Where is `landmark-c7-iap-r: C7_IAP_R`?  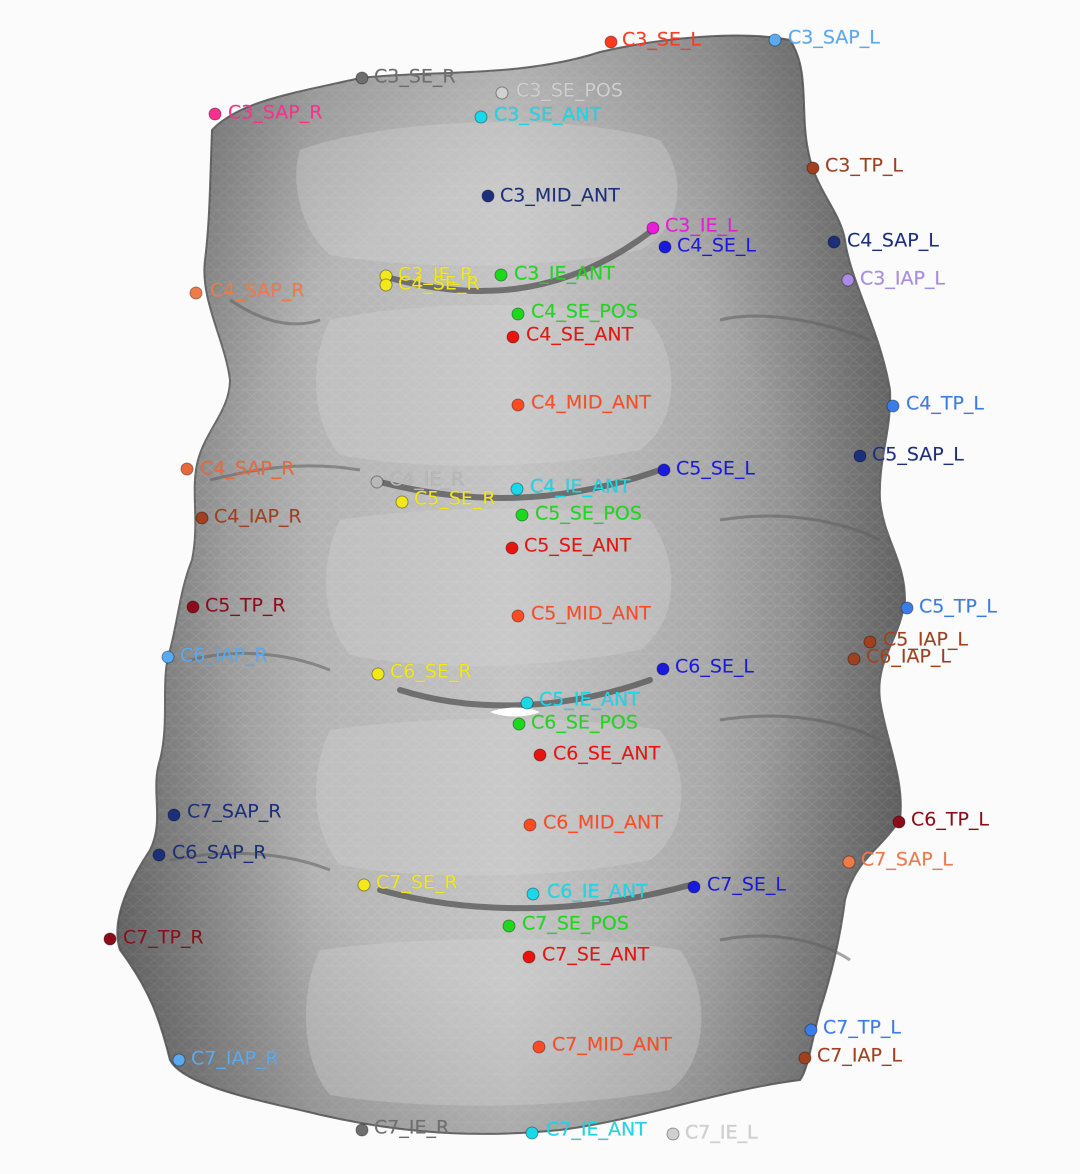
landmark-c7-iap-r: C7_IAP_R is located at coordinates (225, 1058).